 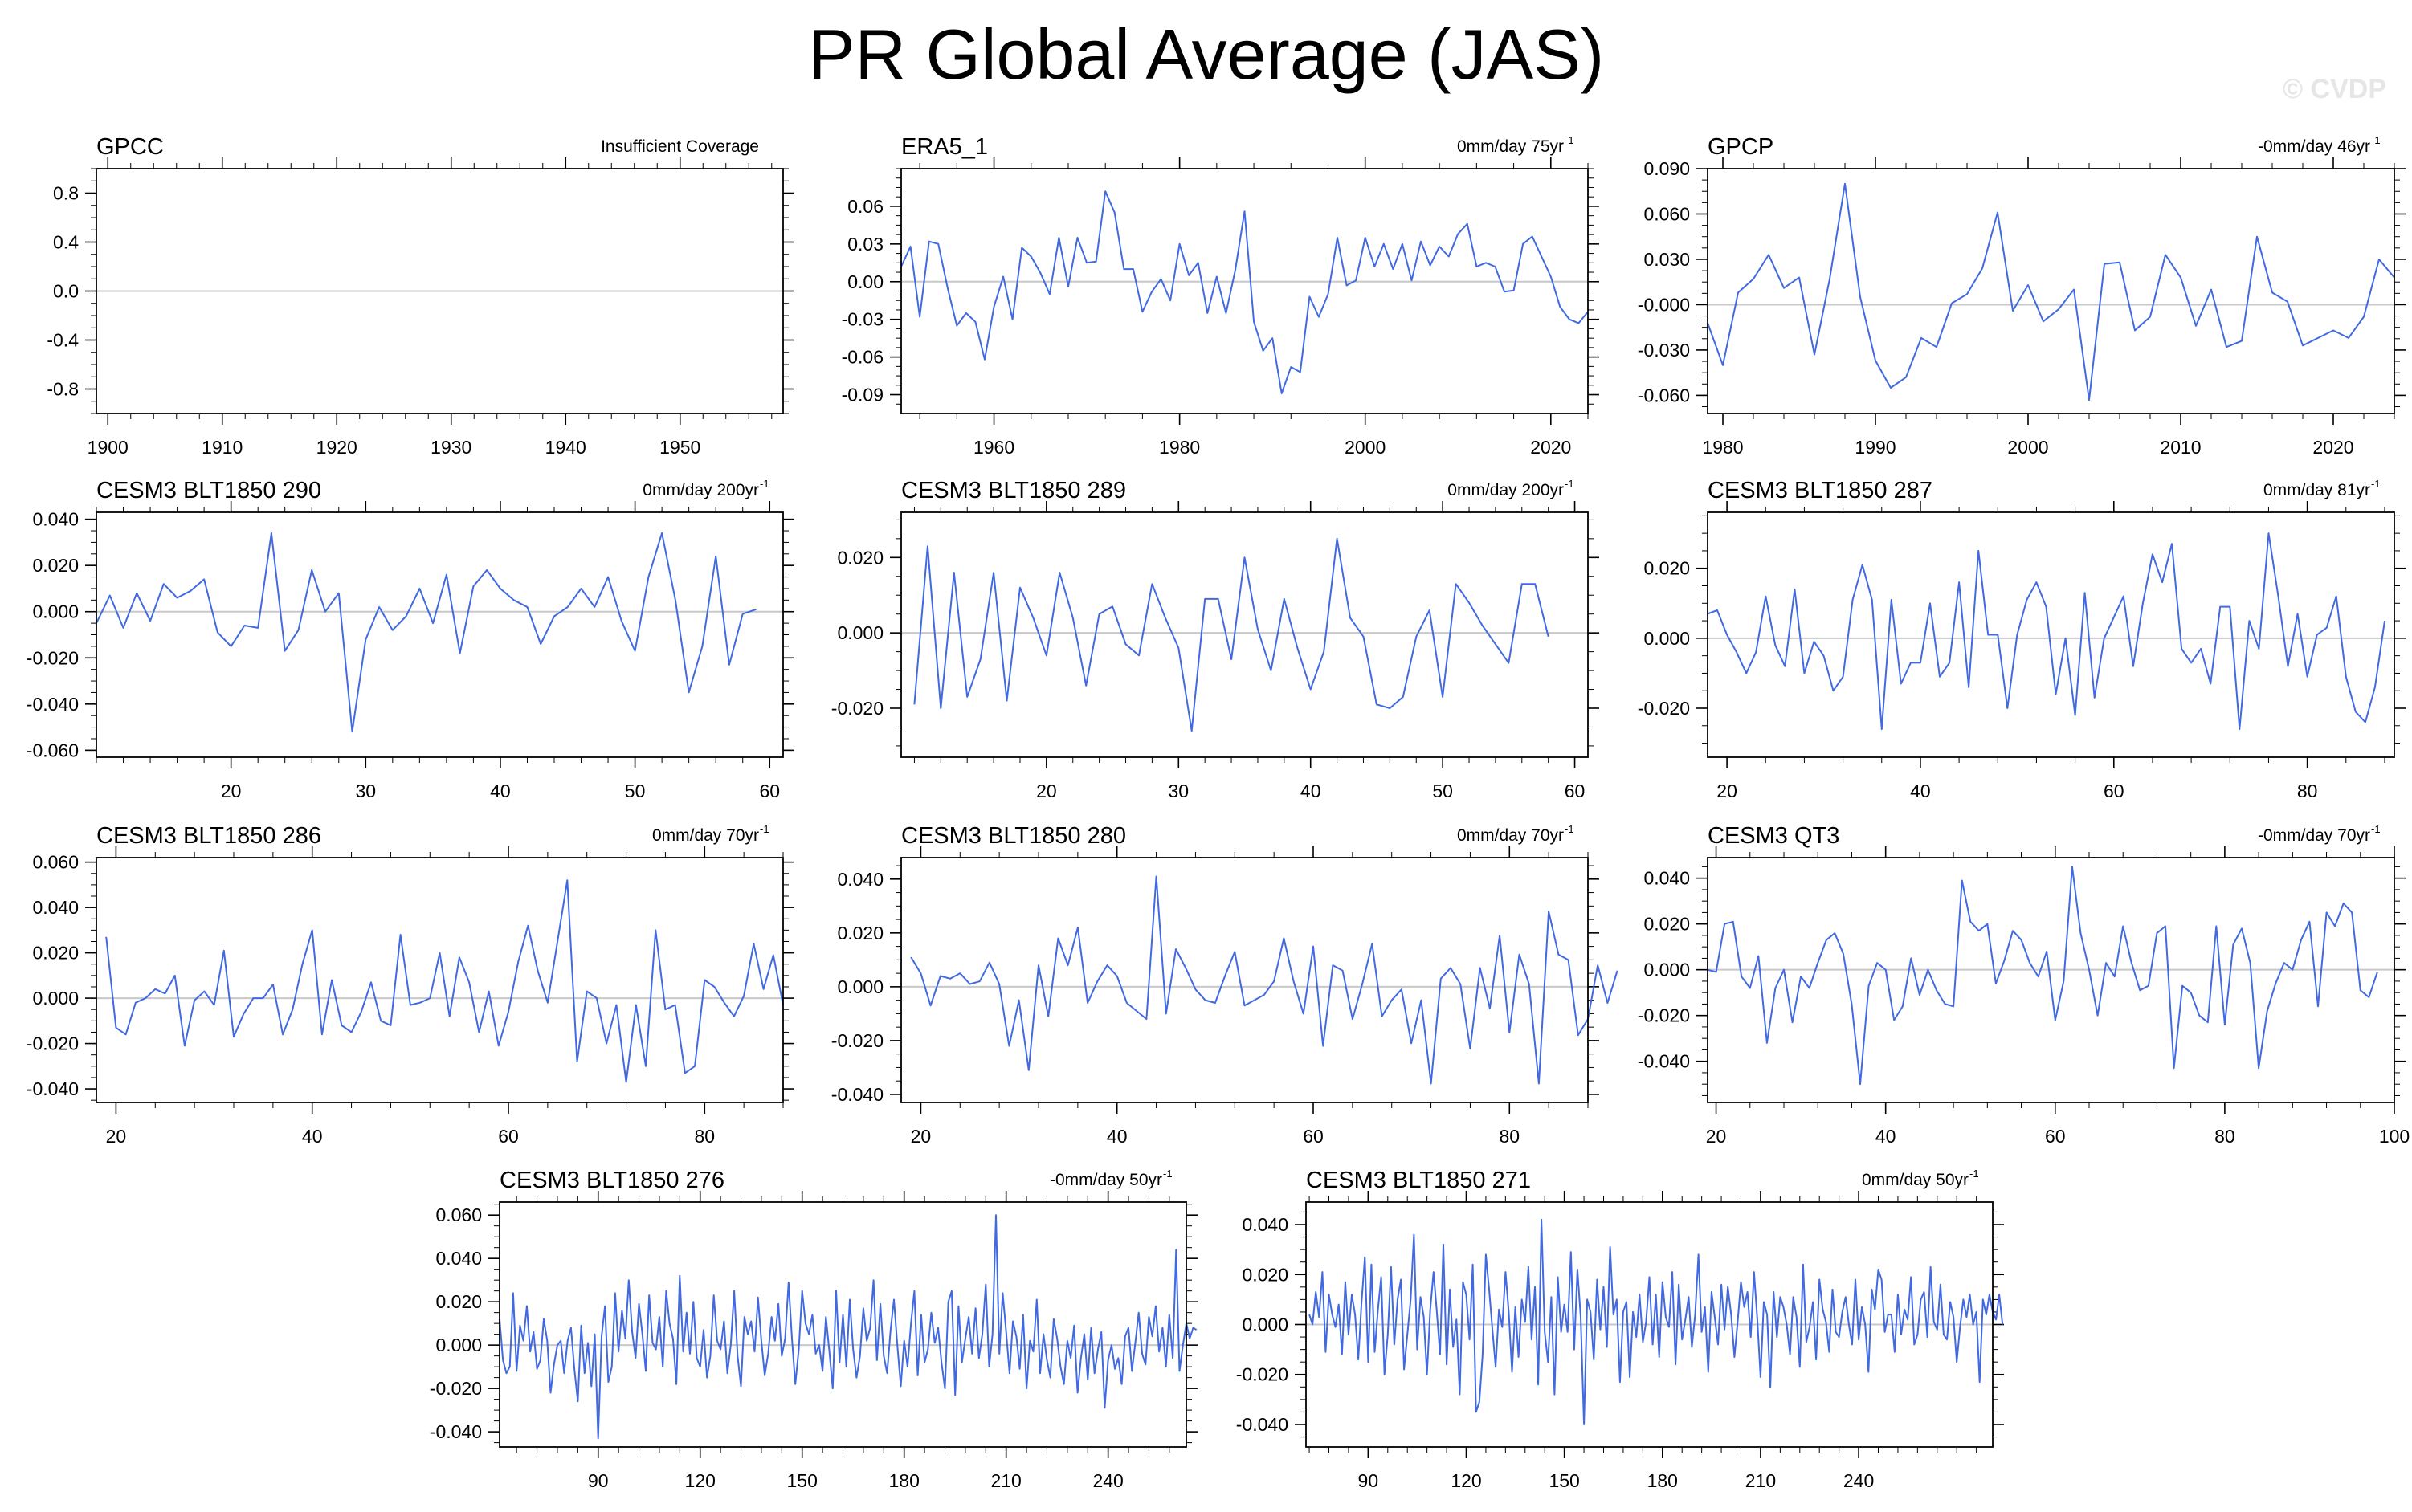 What do you see at coordinates (705, 836) in the screenshot?
I see `panel-note: 0mm/day 70yr` at bounding box center [705, 836].